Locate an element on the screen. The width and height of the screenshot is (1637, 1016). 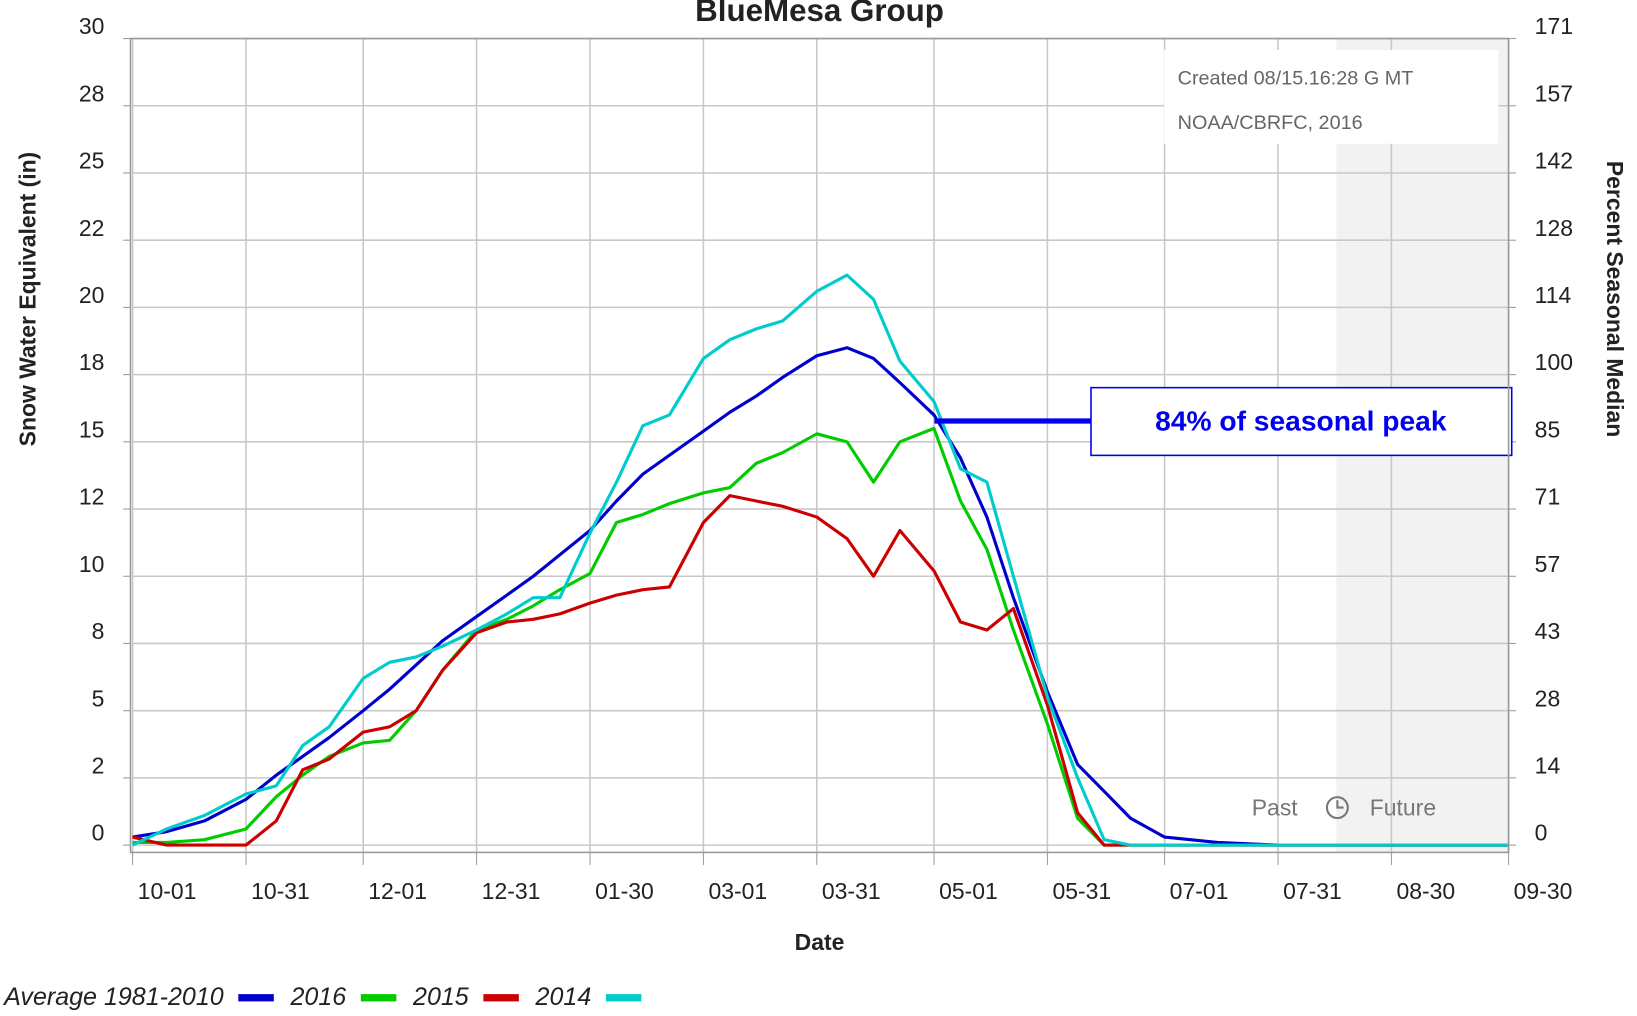
annotation-box is located at coordinates (1301, 421).